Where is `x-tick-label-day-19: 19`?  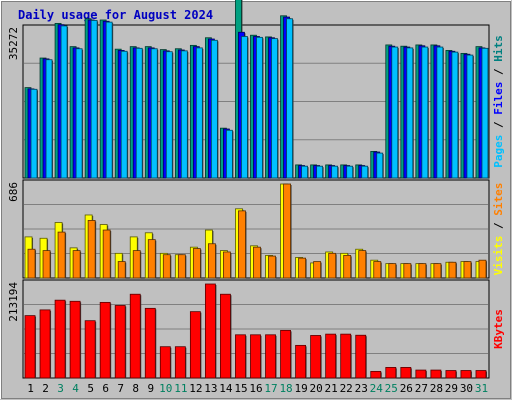 x-tick-label-day-19: 19 is located at coordinates (300, 388).